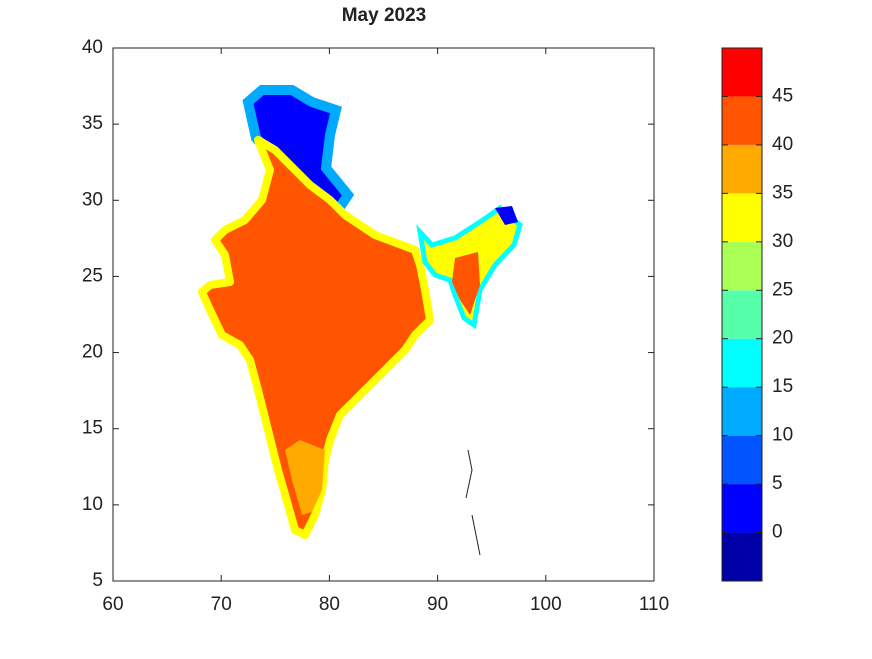 Image resolution: width=872 pixels, height=659 pixels. Describe the element at coordinates (437, 604) in the screenshot. I see `x-tick-label: 90` at that location.